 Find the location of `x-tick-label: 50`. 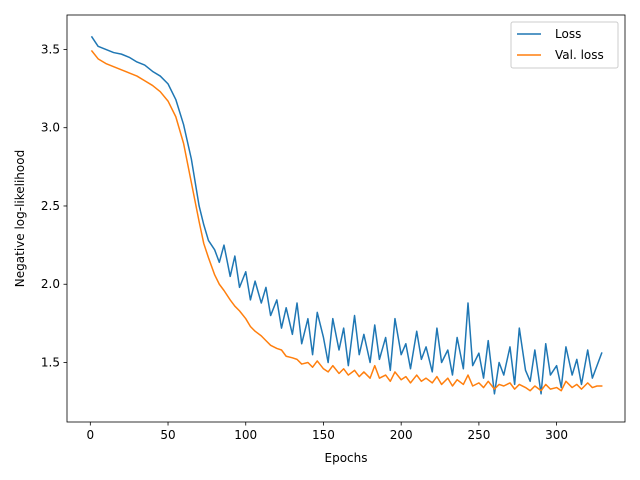

x-tick-label: 50 is located at coordinates (167, 435).